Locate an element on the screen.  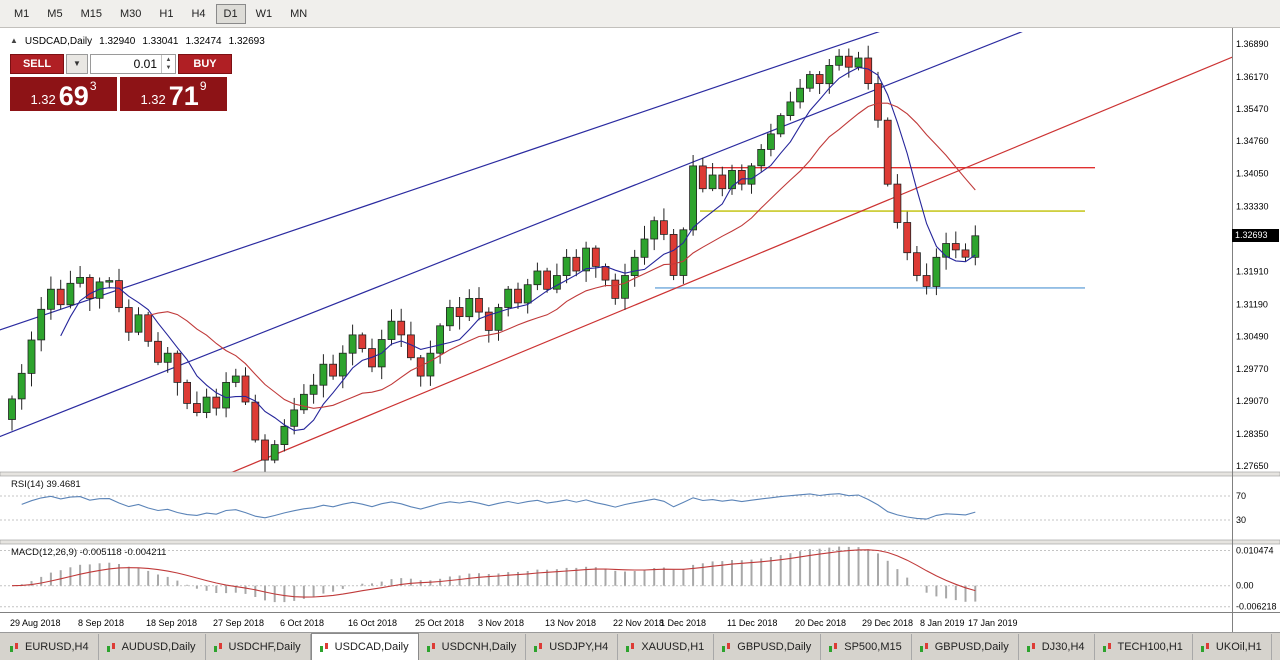
date-axis-label: 25 Oct 2018 is located at coordinates (439, 623).